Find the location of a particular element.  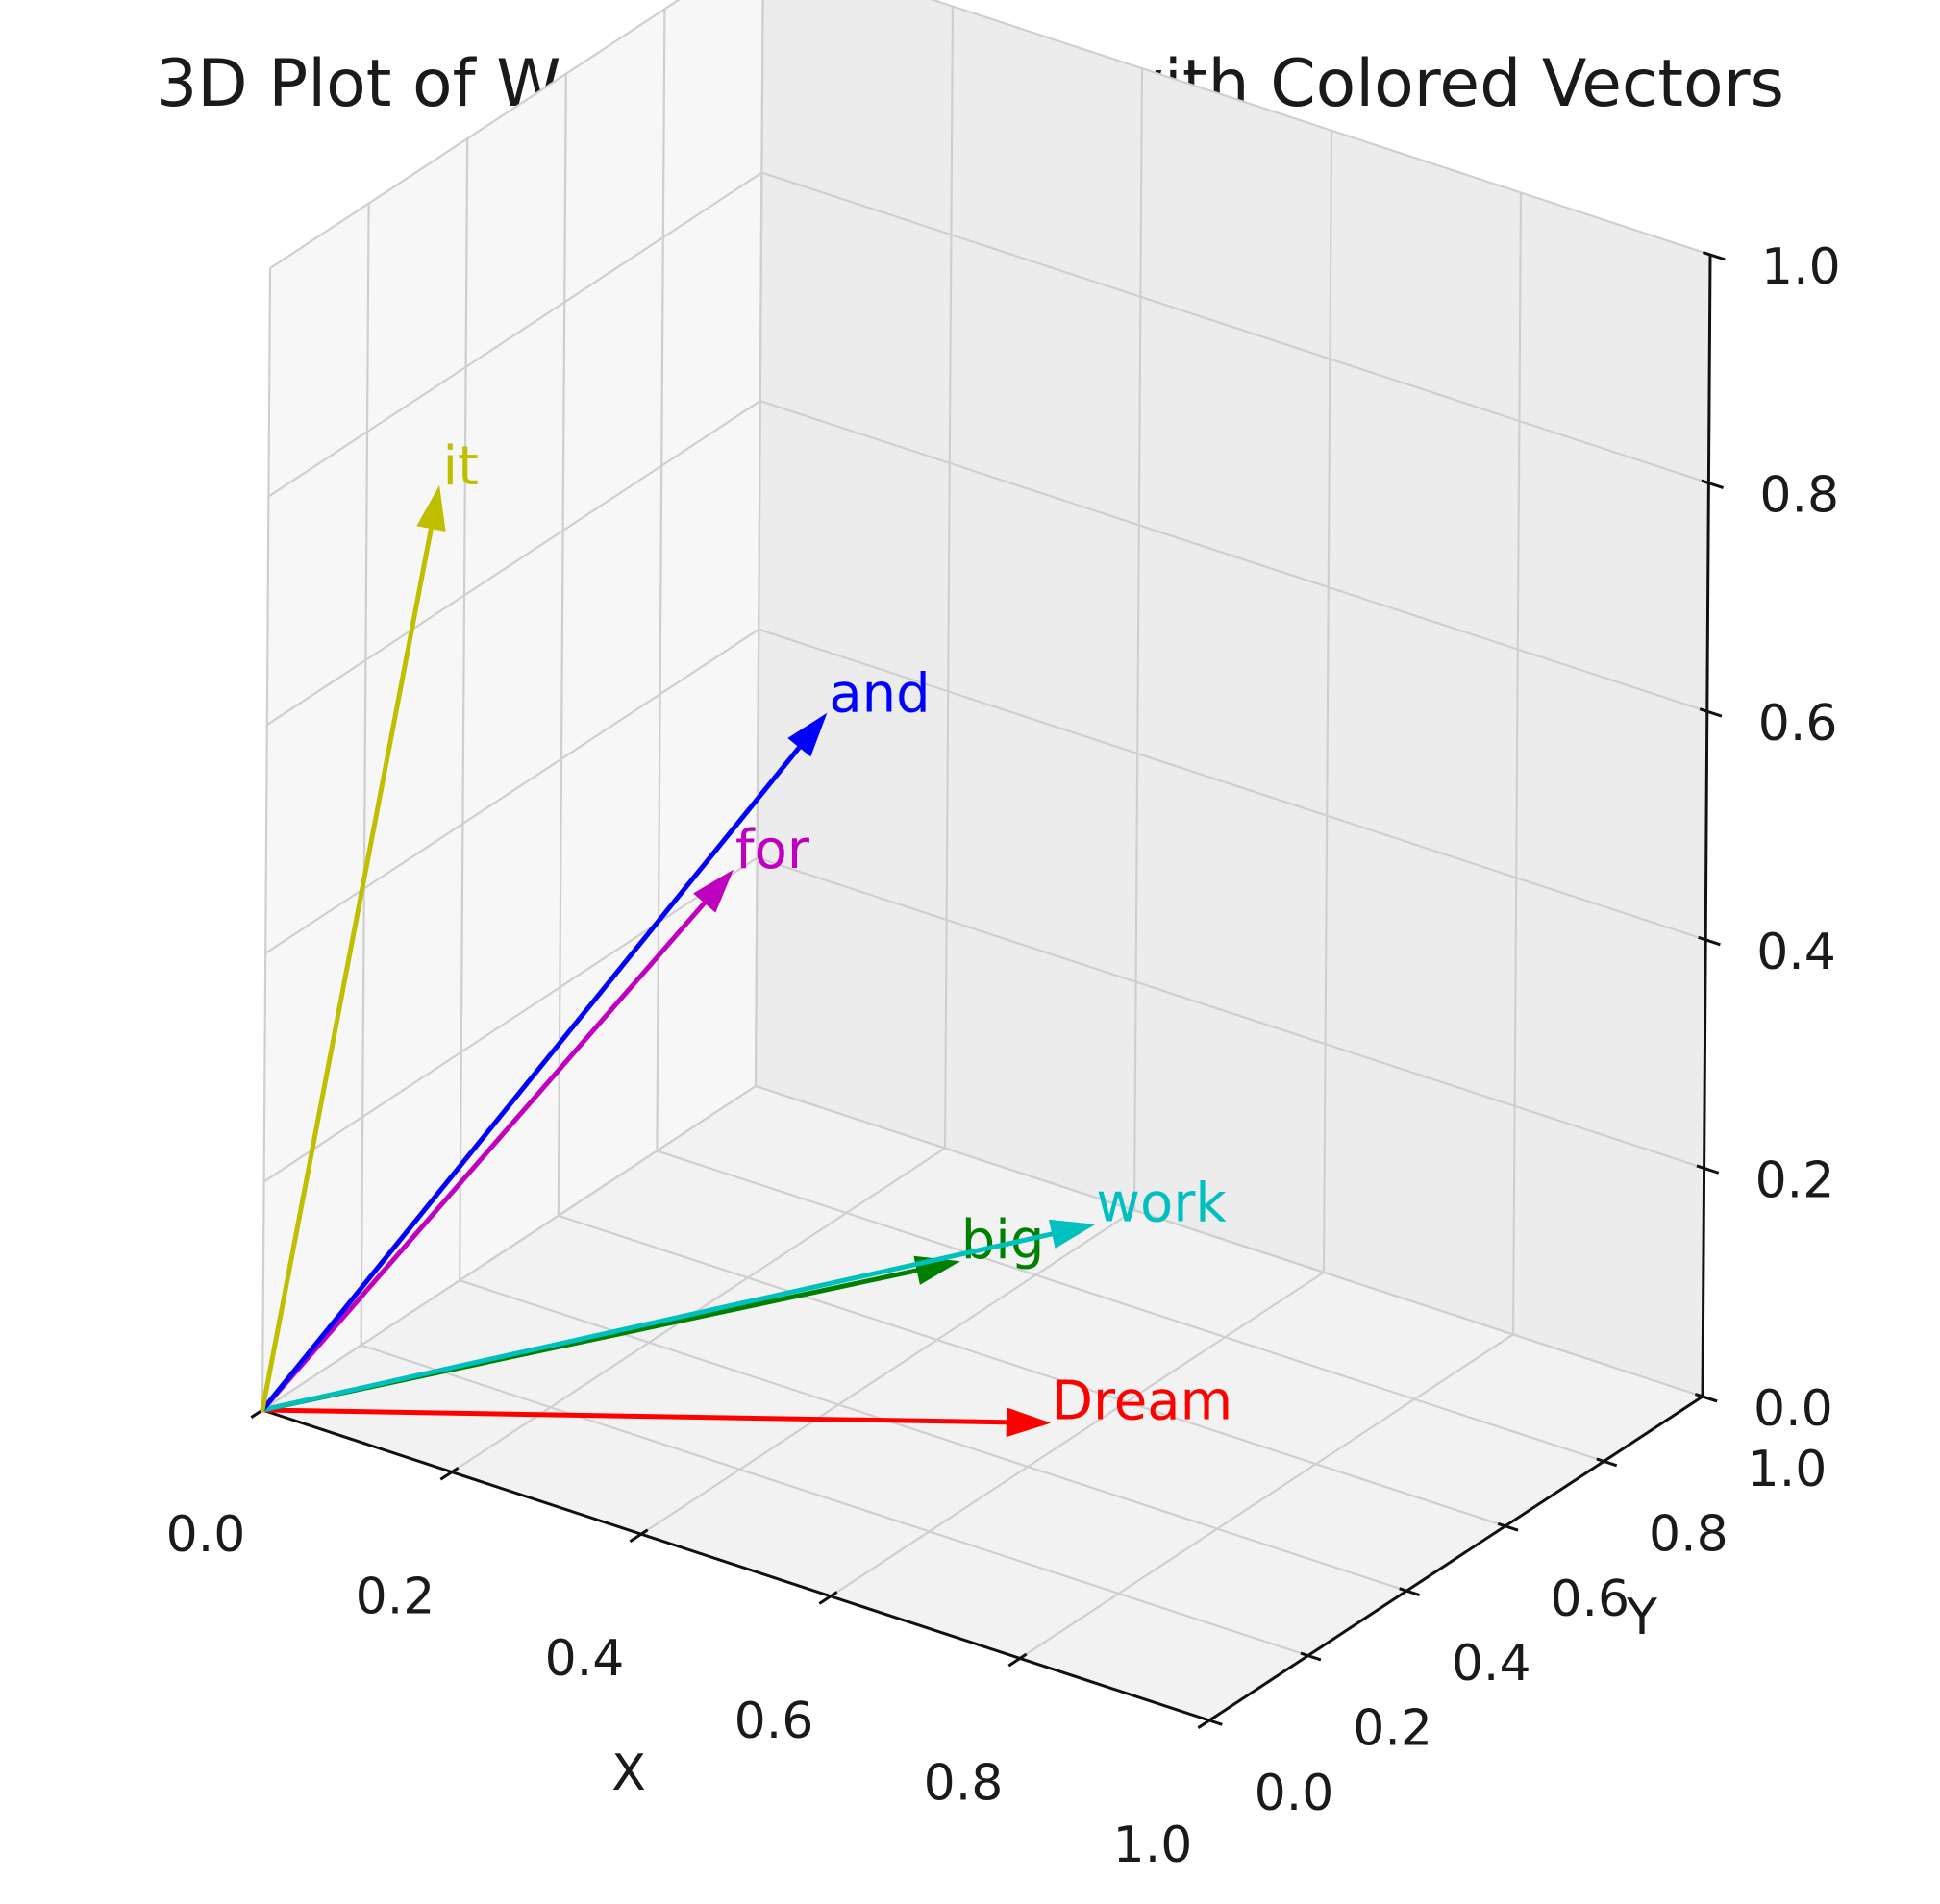

z-tick-label: 0.6 is located at coordinates (1798, 724).